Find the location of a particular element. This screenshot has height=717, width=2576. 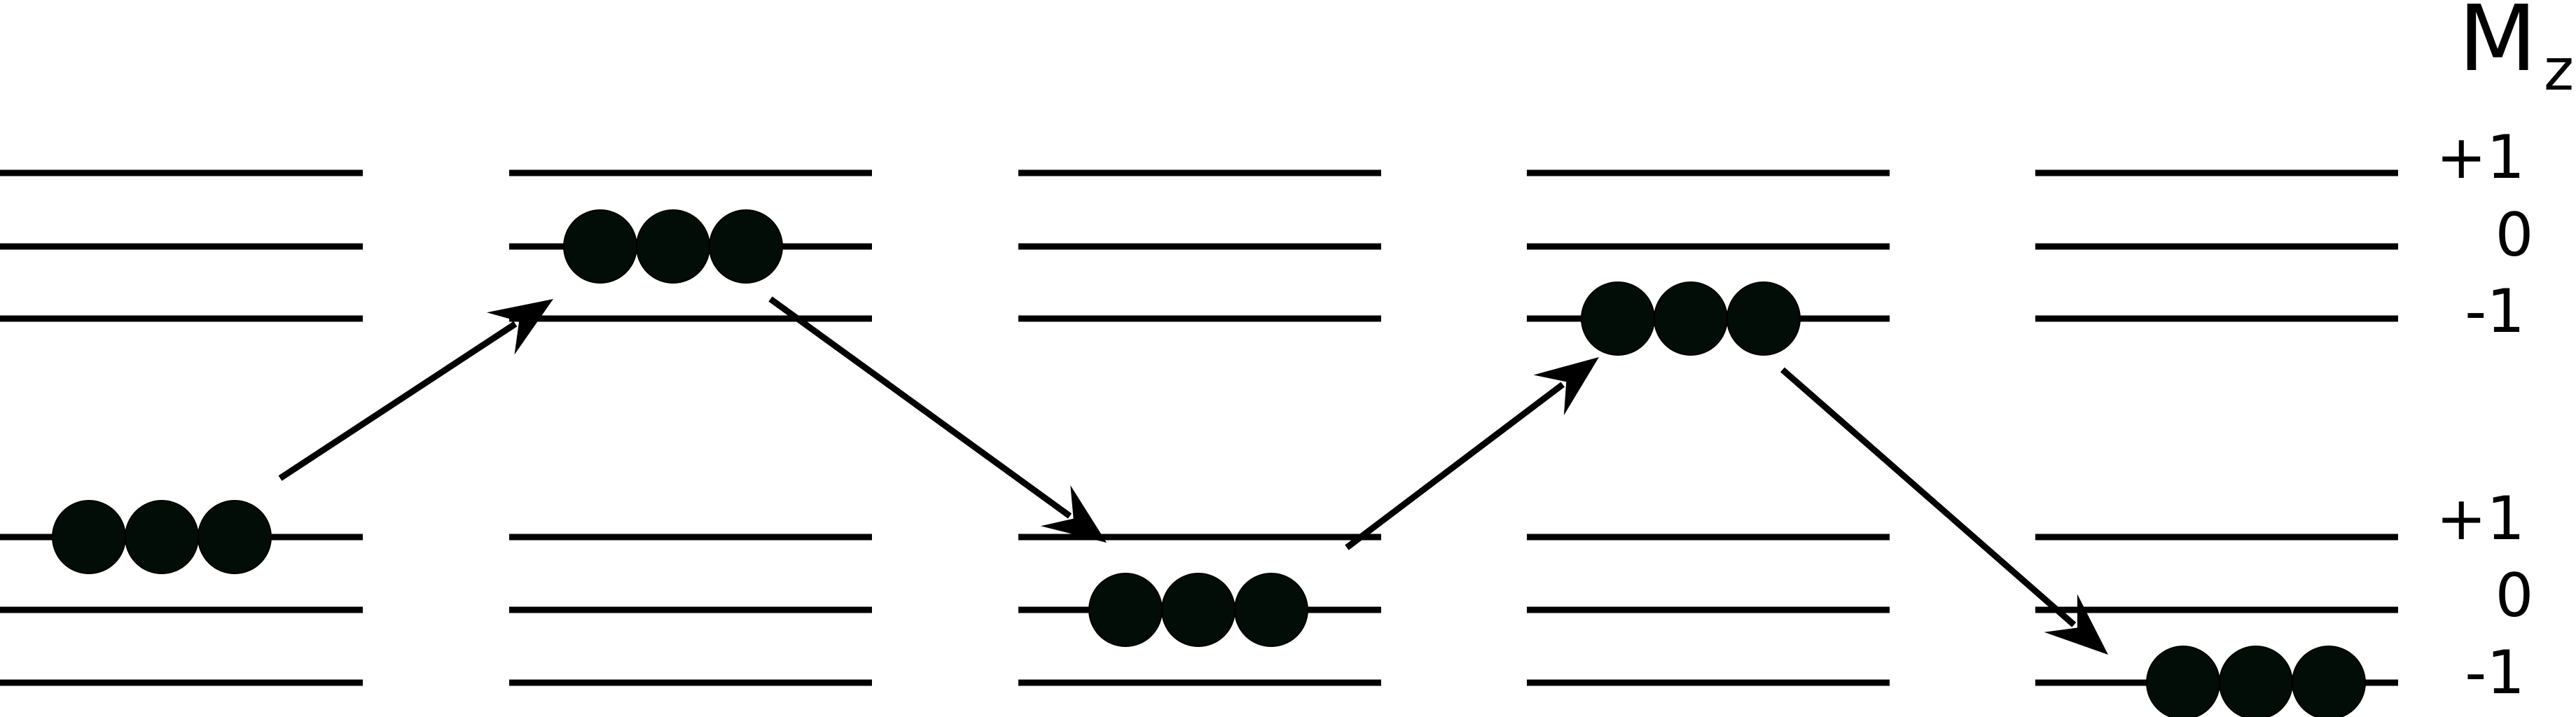

upper-label-plus1: +1 is located at coordinates (2481, 158).